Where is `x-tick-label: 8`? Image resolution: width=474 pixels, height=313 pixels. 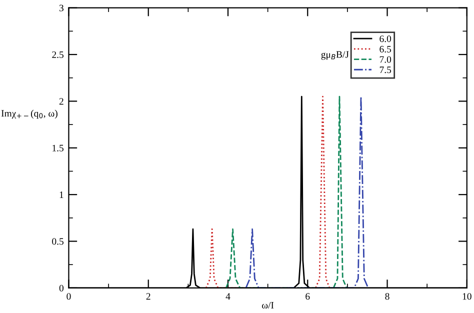
x-tick-label: 8 is located at coordinates (387, 296).